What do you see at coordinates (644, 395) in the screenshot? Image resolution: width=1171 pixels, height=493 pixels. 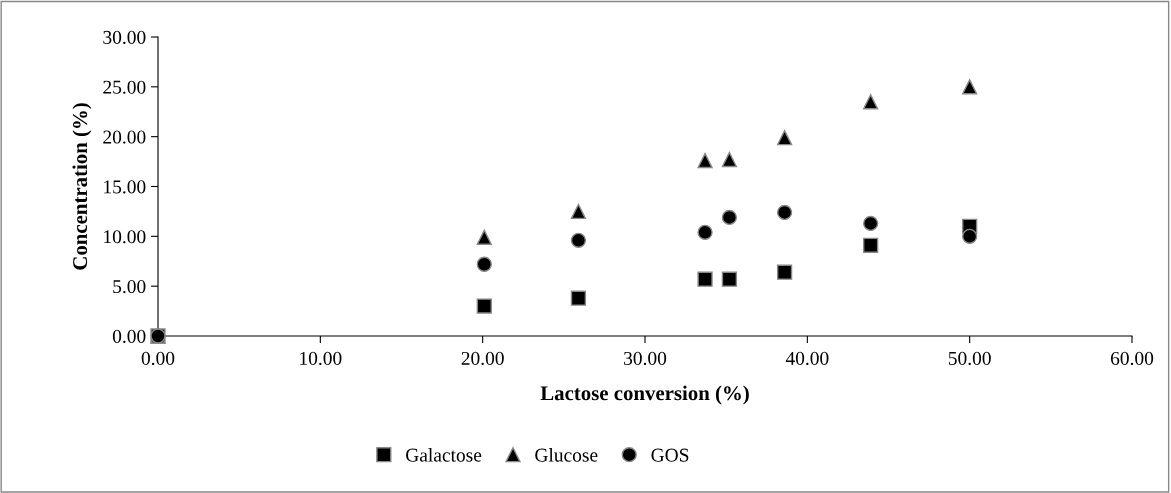 I see `x-axis-title: Lactose conversion (%)` at bounding box center [644, 395].